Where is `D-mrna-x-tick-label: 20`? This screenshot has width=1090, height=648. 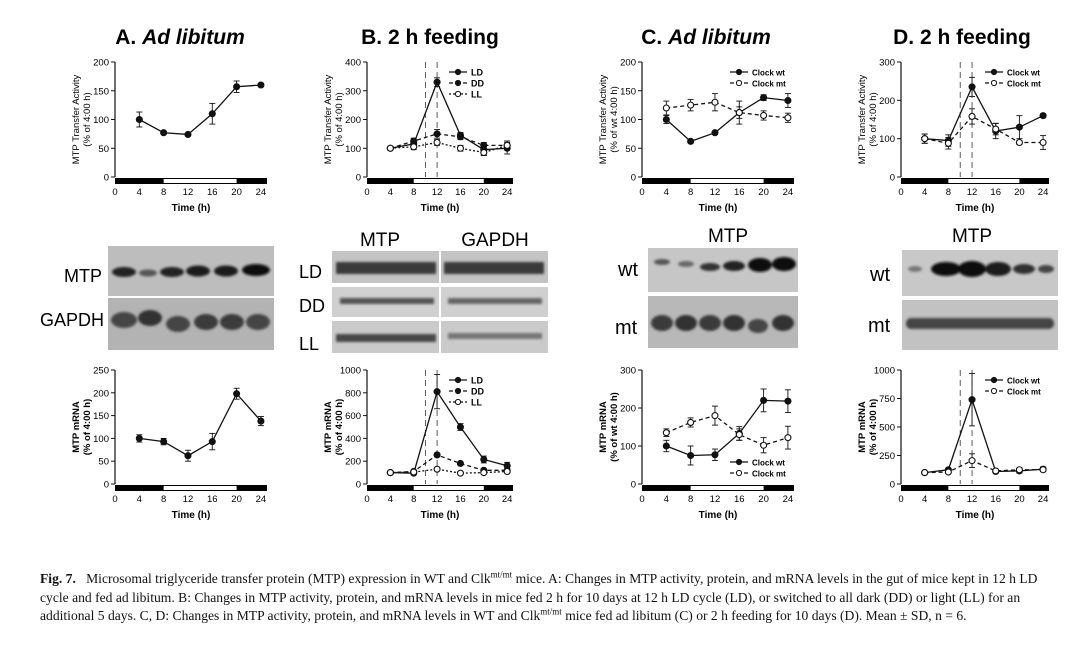 D-mrna-x-tick-label: 20 is located at coordinates (1019, 499).